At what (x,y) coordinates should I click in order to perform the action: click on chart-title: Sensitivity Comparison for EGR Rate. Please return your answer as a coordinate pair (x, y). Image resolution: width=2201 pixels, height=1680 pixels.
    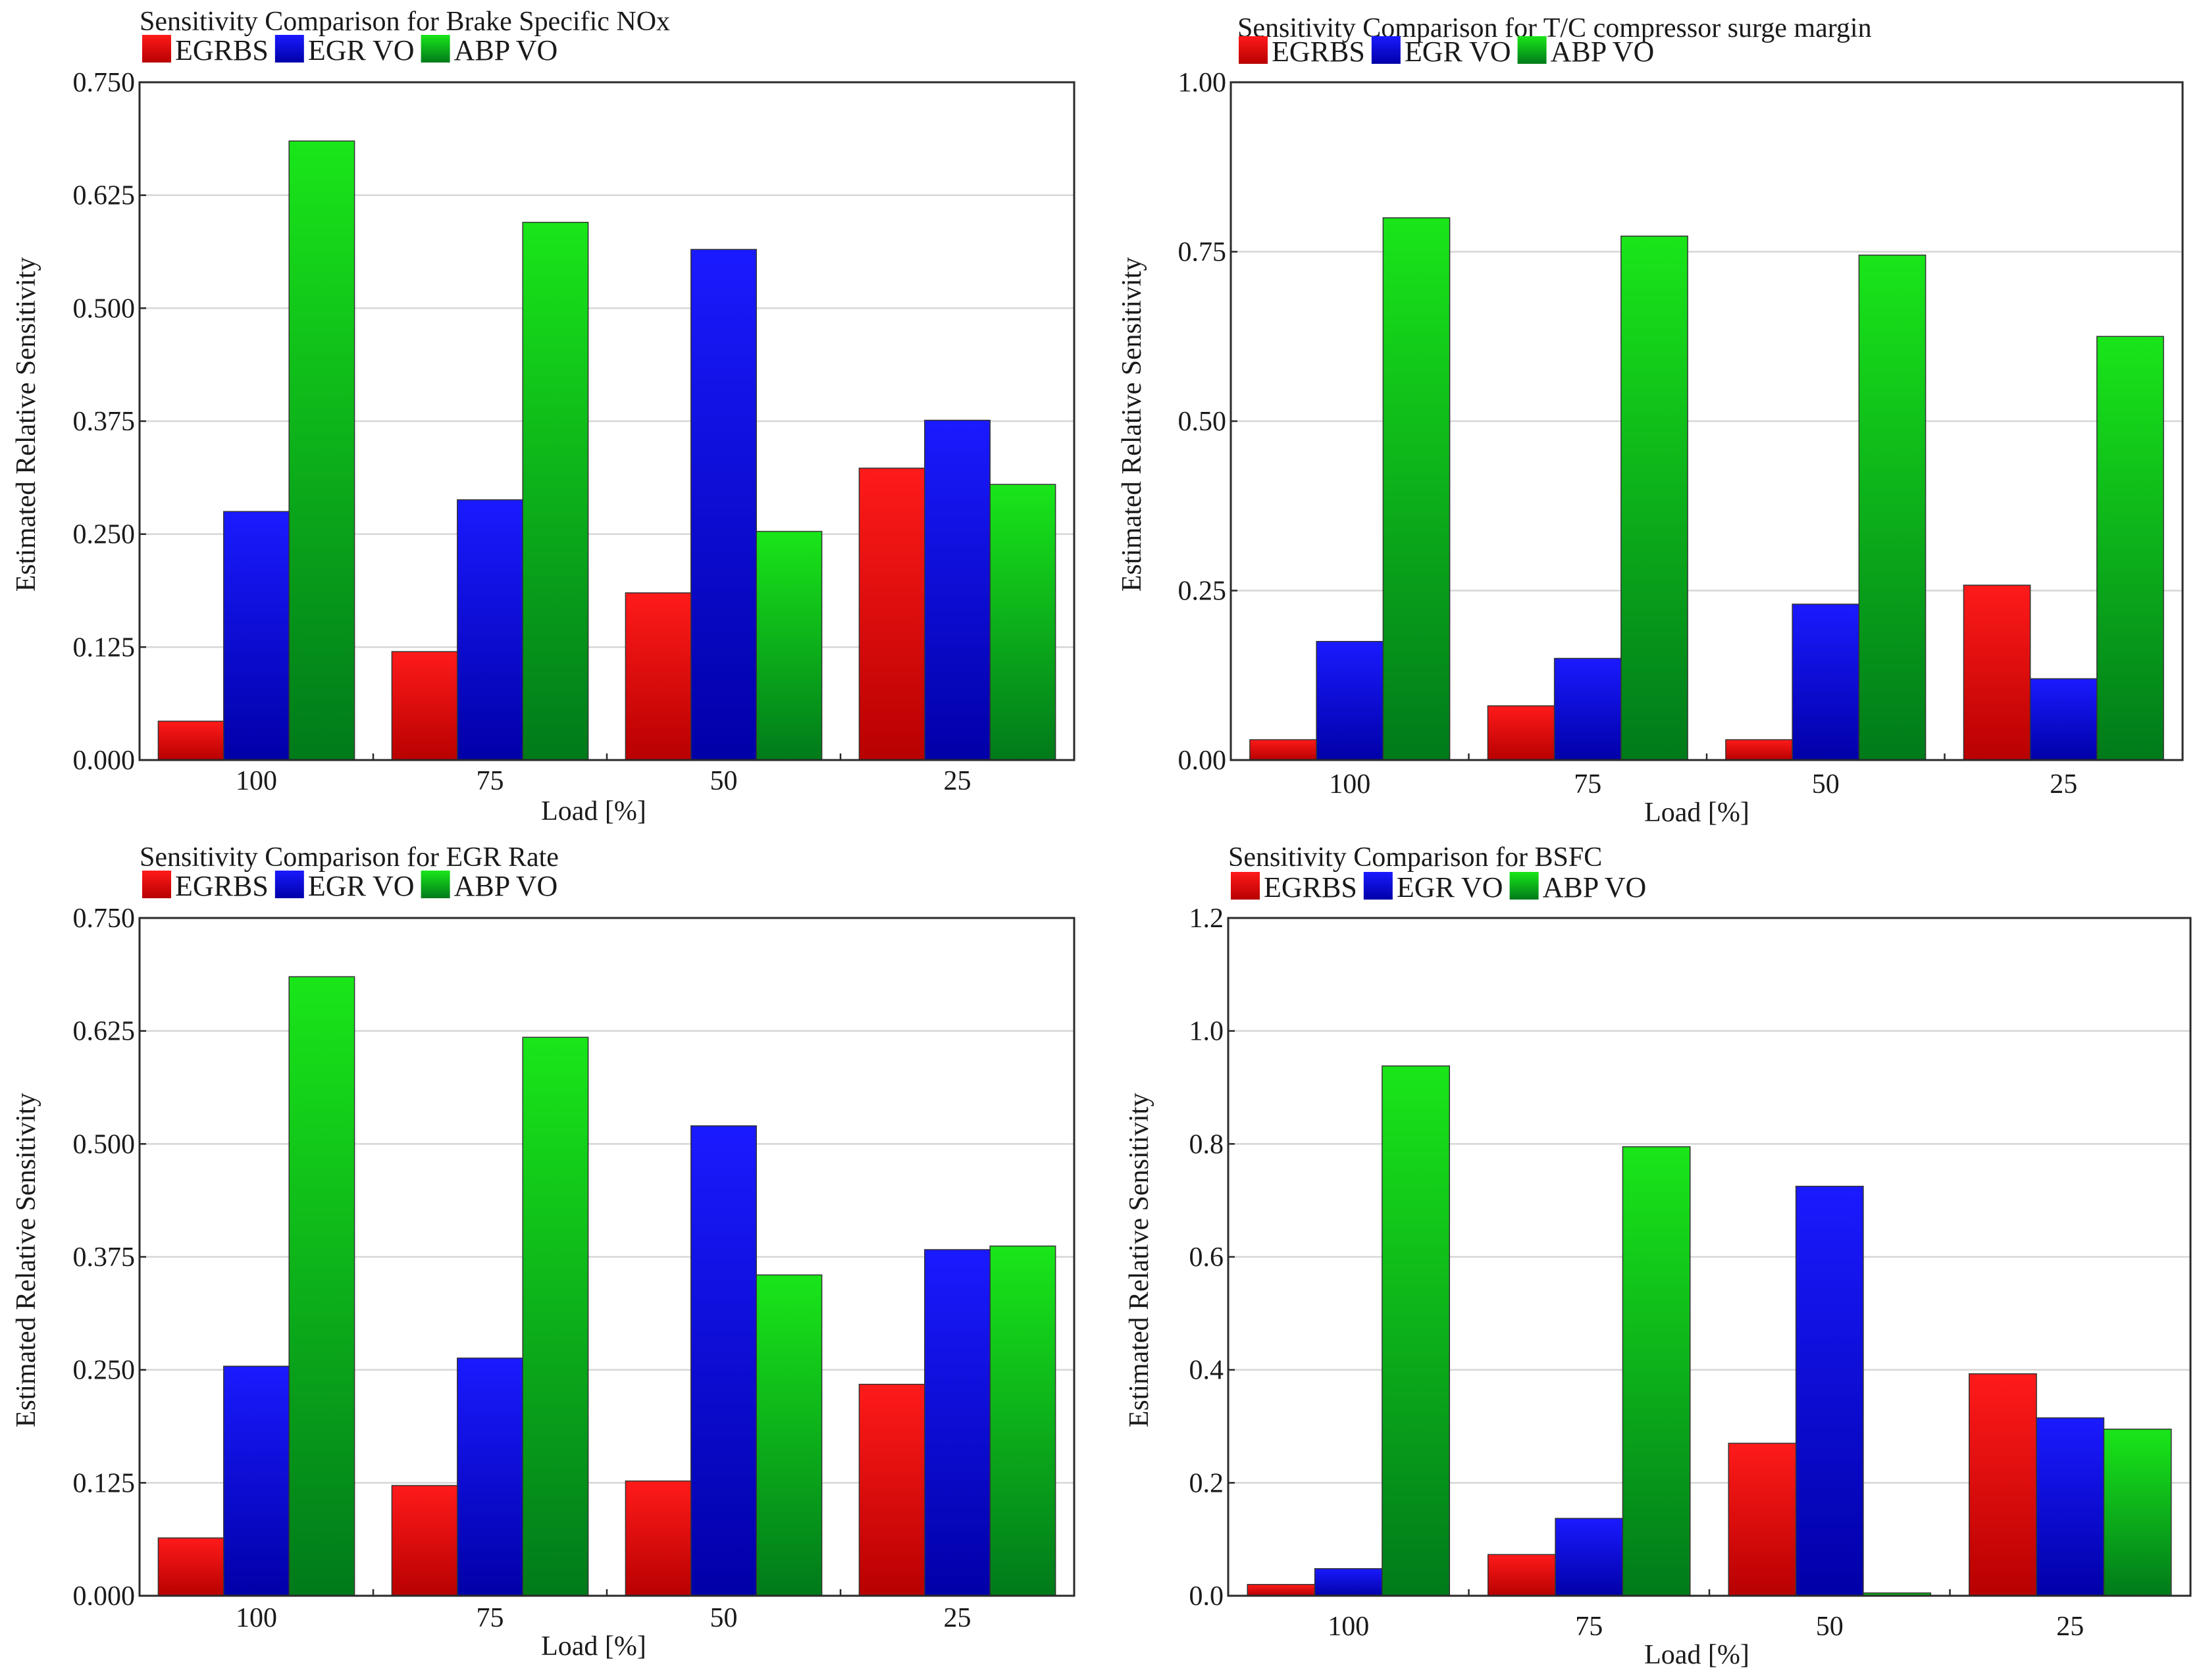
    Looking at the image, I should click on (350, 857).